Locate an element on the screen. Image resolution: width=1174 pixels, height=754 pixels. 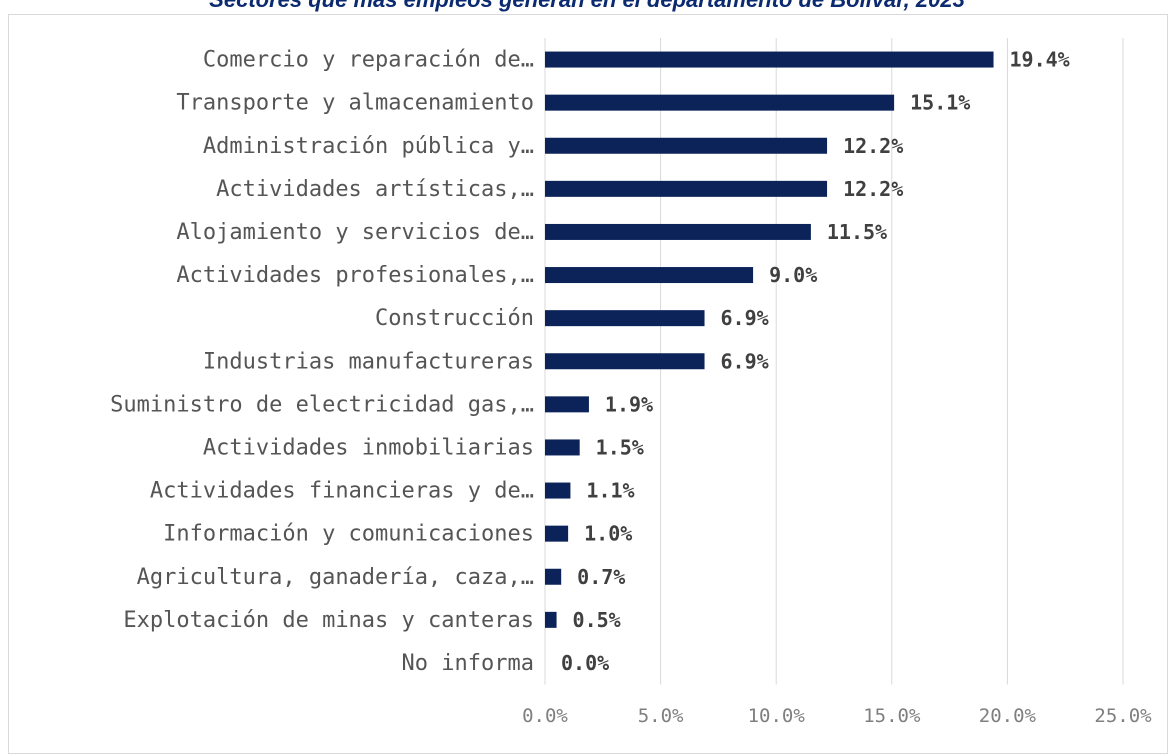
value-label: 0.7% is located at coordinates (601, 577).